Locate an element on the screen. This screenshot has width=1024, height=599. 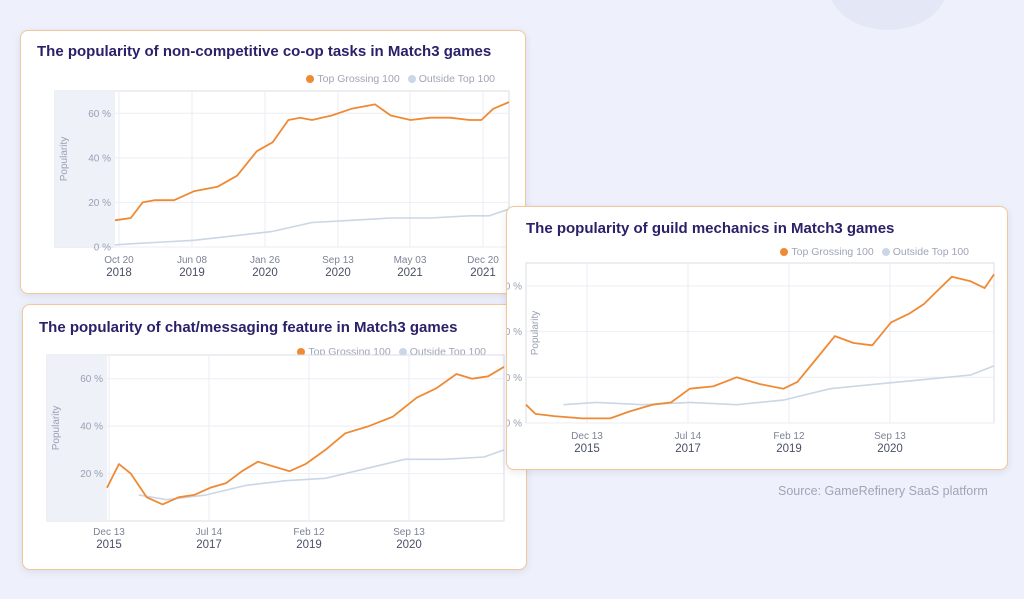
x-tick-label: Jun 08 is located at coordinates (192, 260).